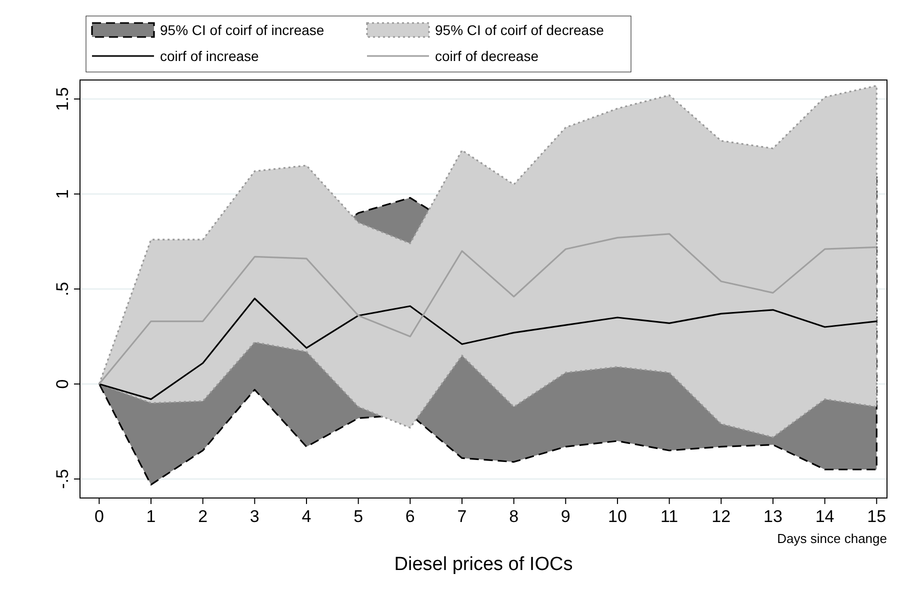 The width and height of the screenshot is (900, 593). What do you see at coordinates (151, 516) in the screenshot?
I see `x-tick-label: 1` at bounding box center [151, 516].